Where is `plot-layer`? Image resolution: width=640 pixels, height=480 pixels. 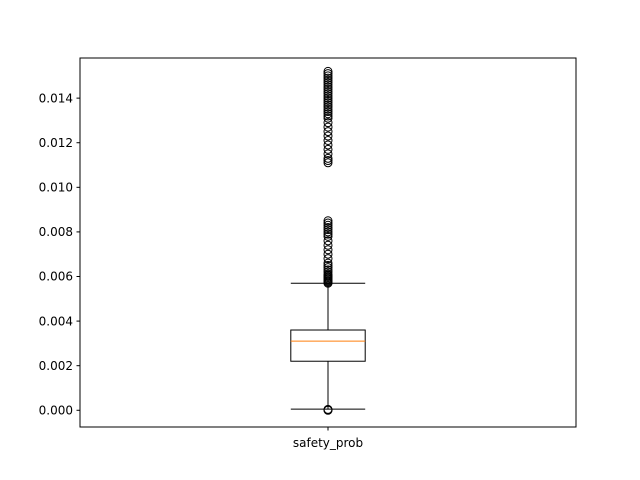 plot-layer is located at coordinates (328, 240).